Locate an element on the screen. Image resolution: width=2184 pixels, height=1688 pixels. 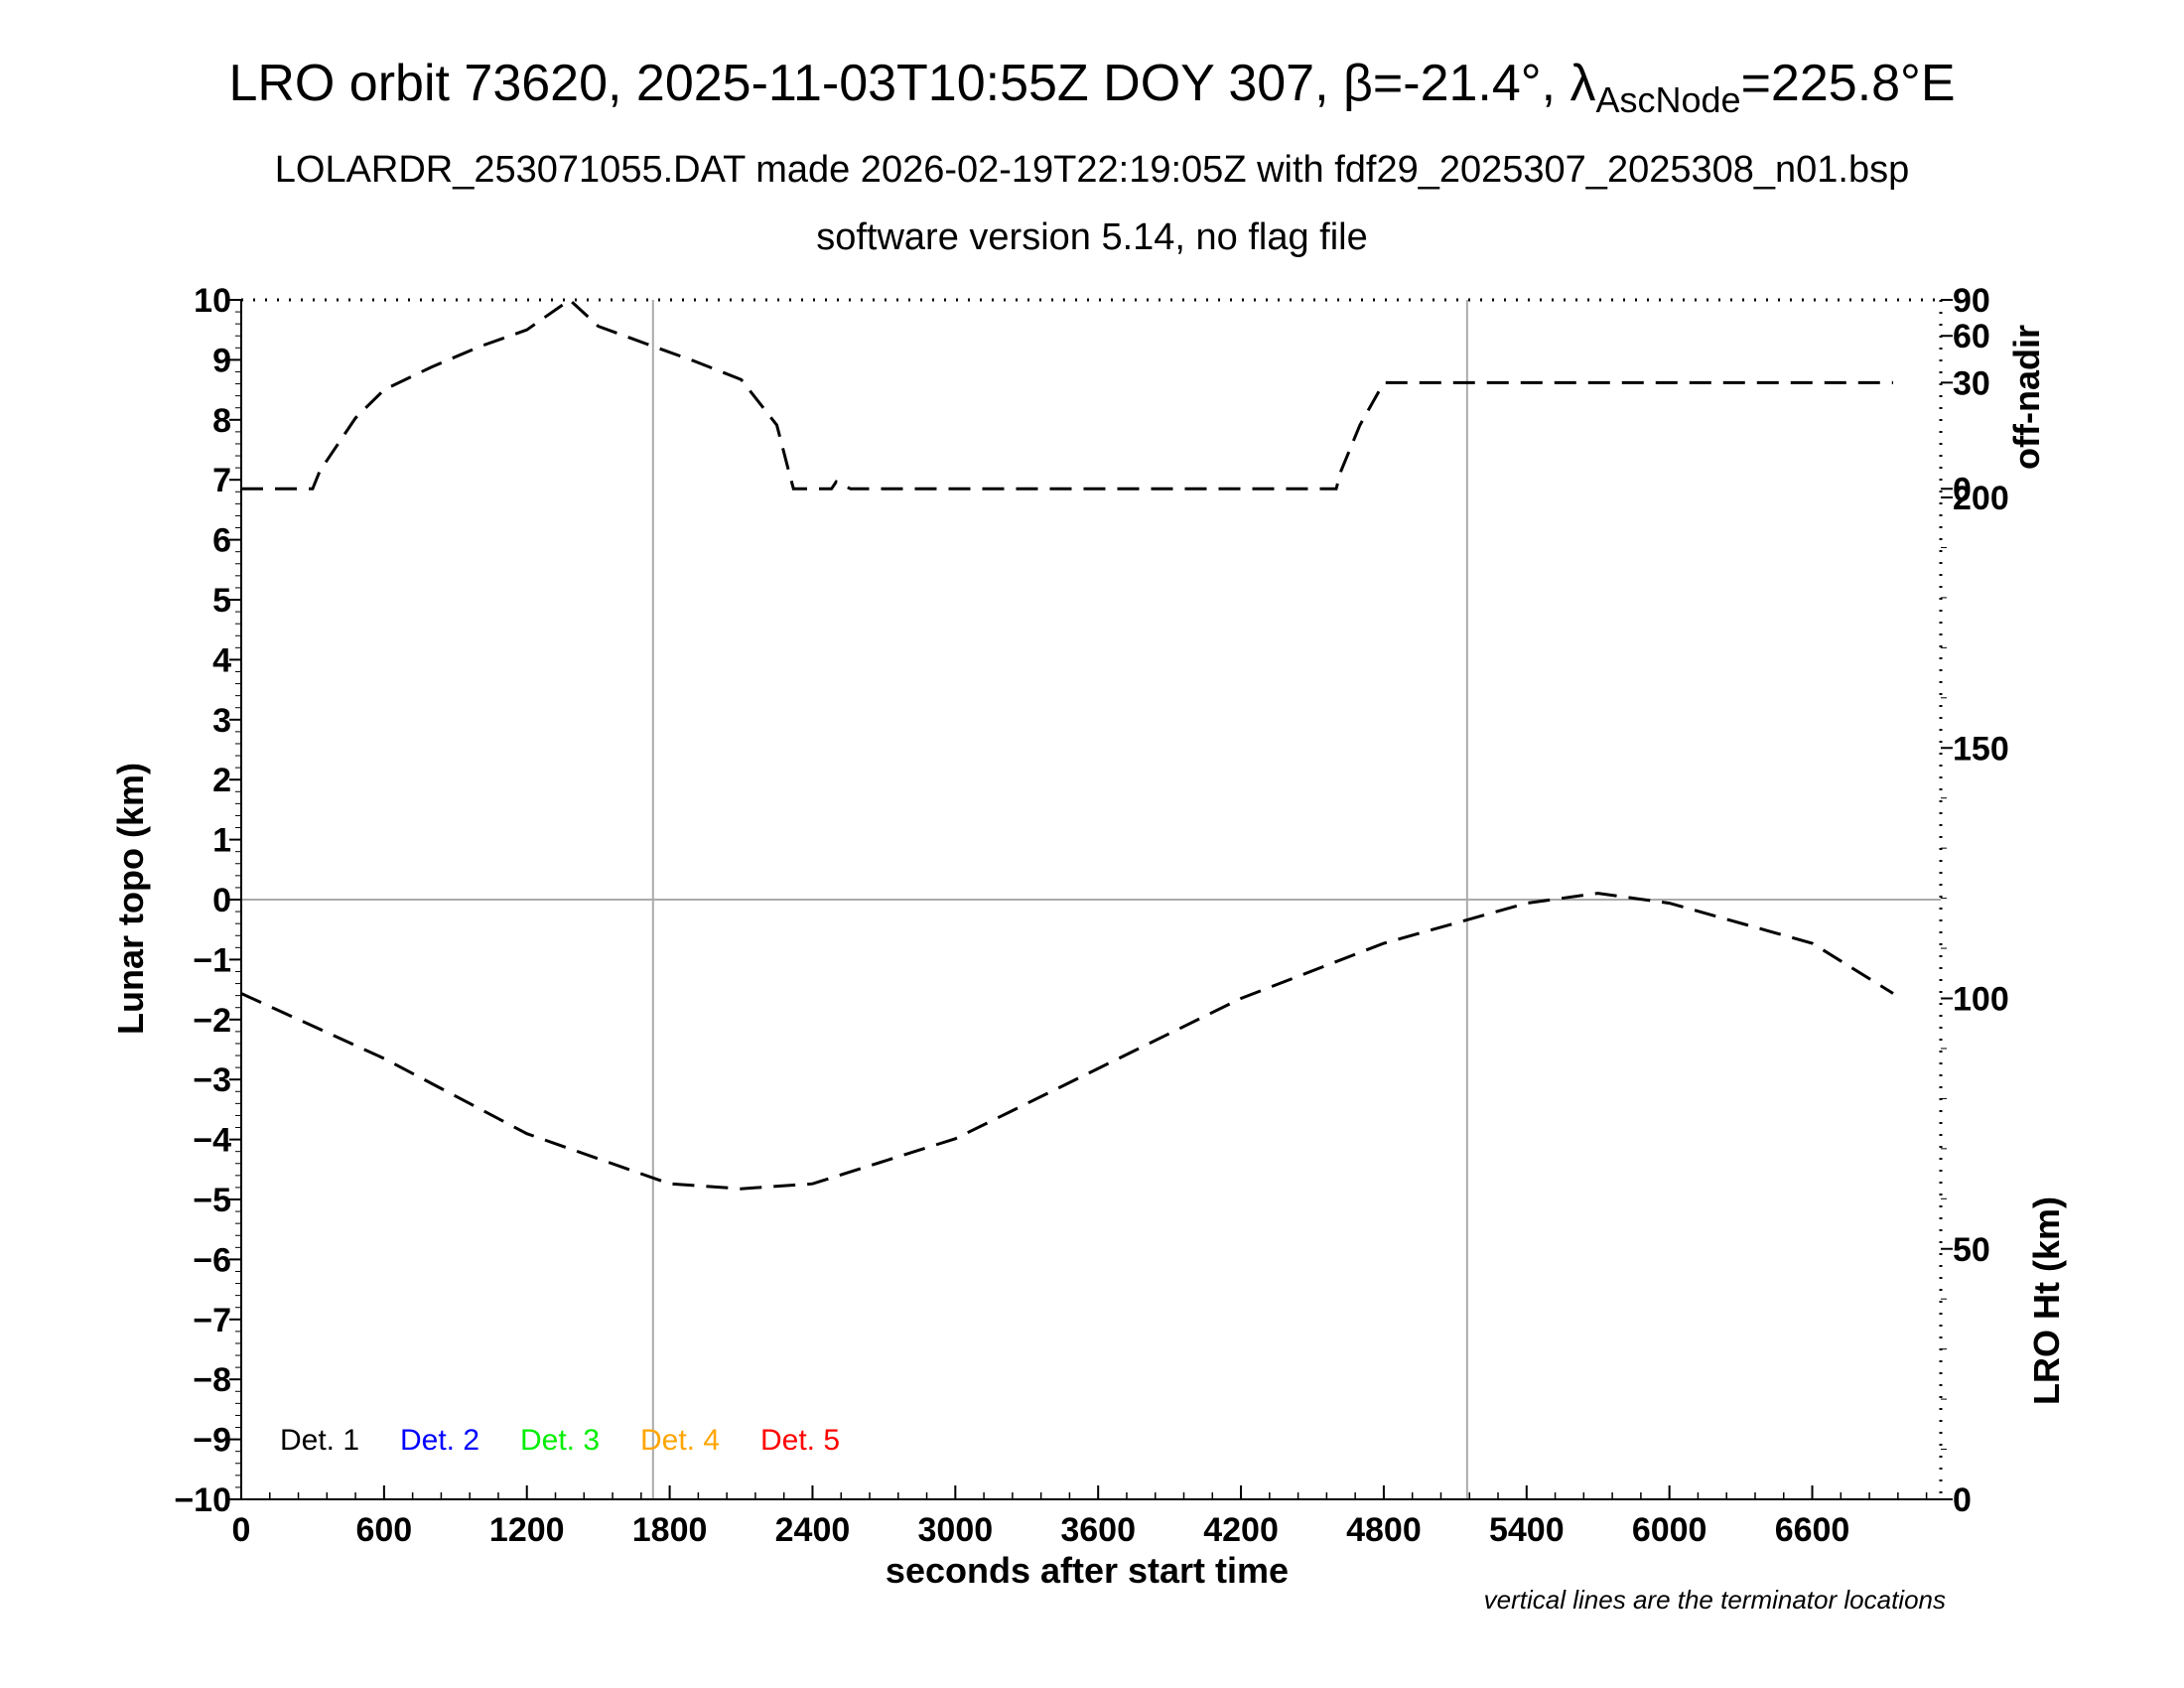
offnadir-series-line is located at coordinates (1067, 394).